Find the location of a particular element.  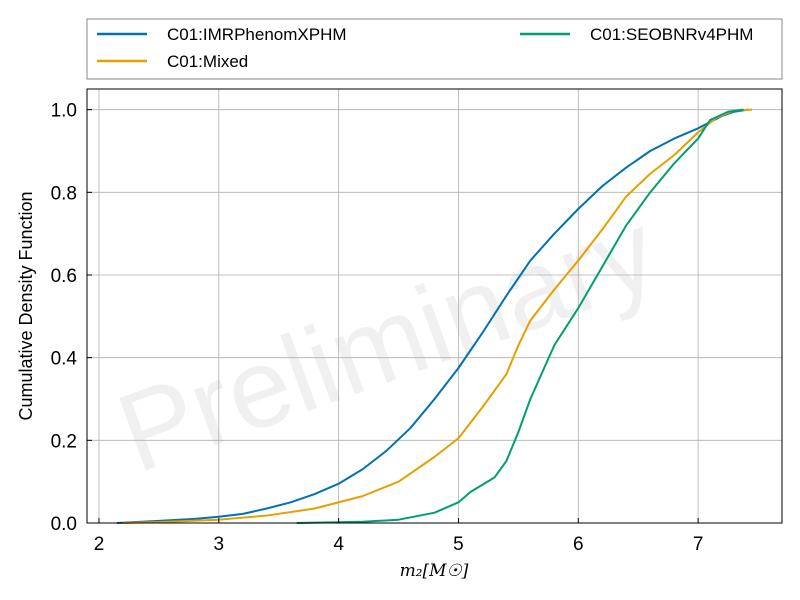

y-tick-label: 0.8 is located at coordinates (64, 193).